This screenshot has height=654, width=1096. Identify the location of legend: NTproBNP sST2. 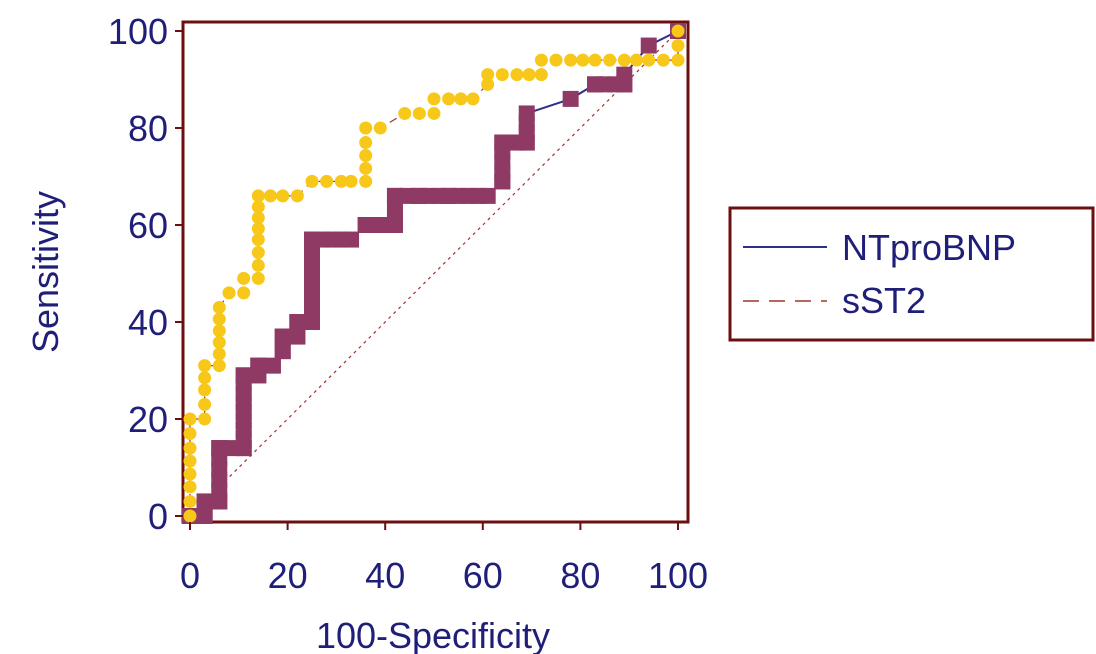
(911, 274).